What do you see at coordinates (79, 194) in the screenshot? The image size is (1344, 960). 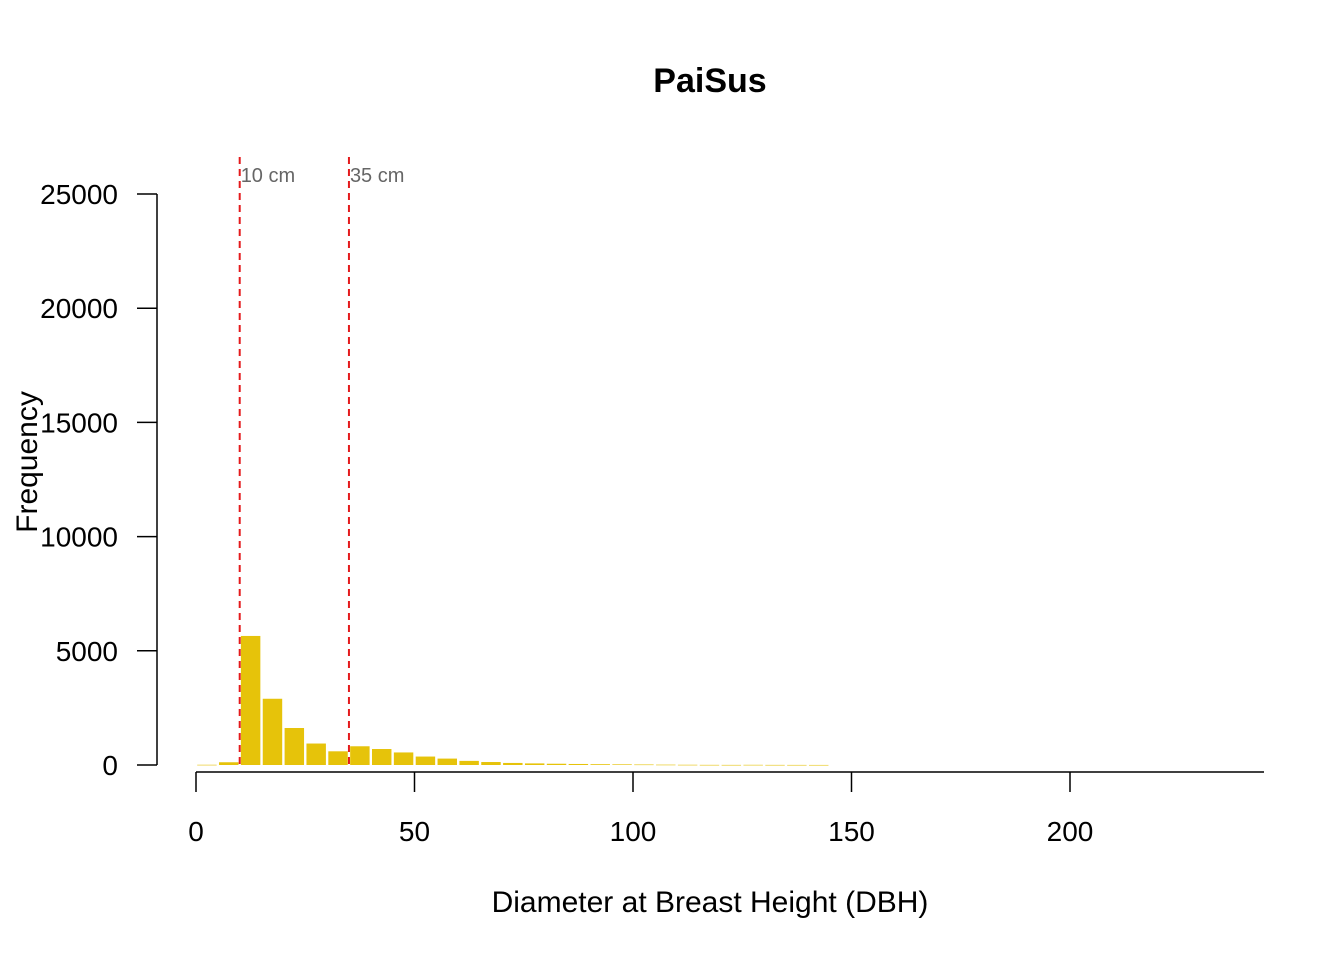 I see `y-tick-label: 25000` at bounding box center [79, 194].